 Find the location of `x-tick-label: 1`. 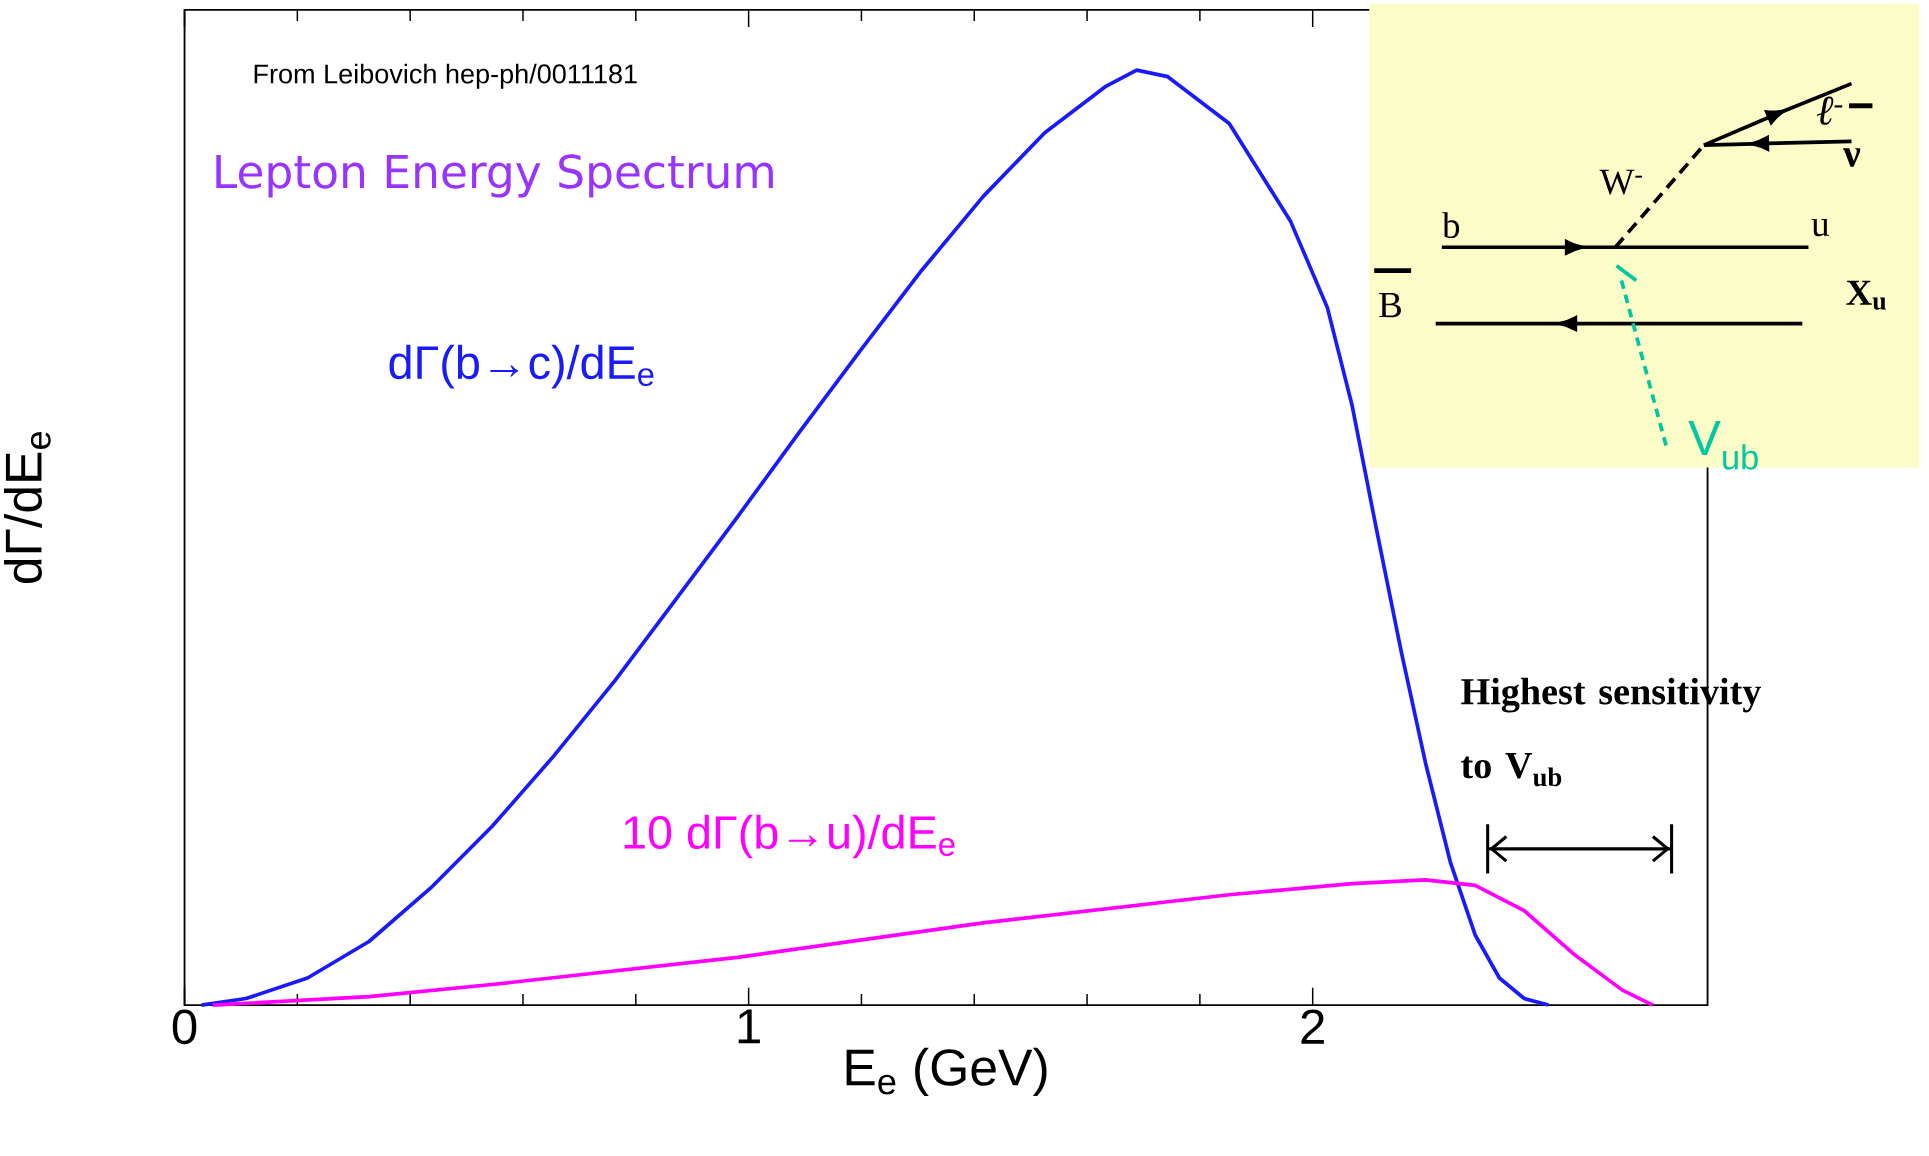

x-tick-label: 1 is located at coordinates (749, 1026).